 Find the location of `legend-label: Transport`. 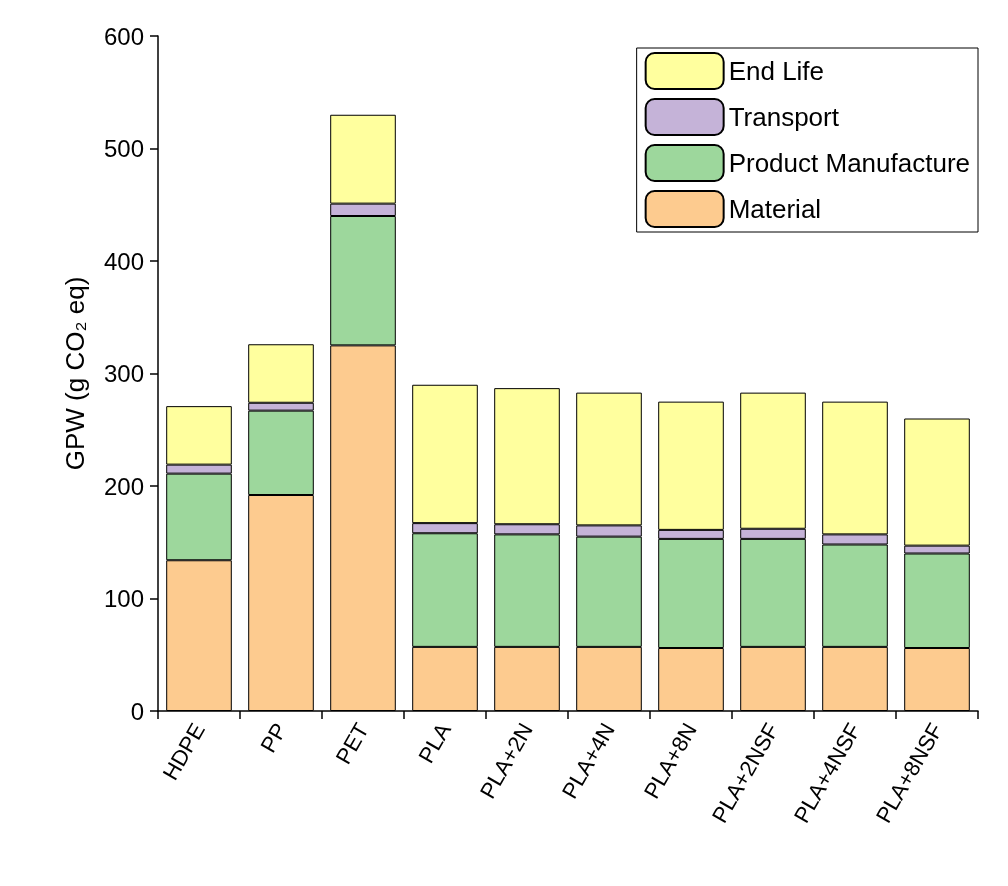

legend-label: Transport is located at coordinates (784, 117).